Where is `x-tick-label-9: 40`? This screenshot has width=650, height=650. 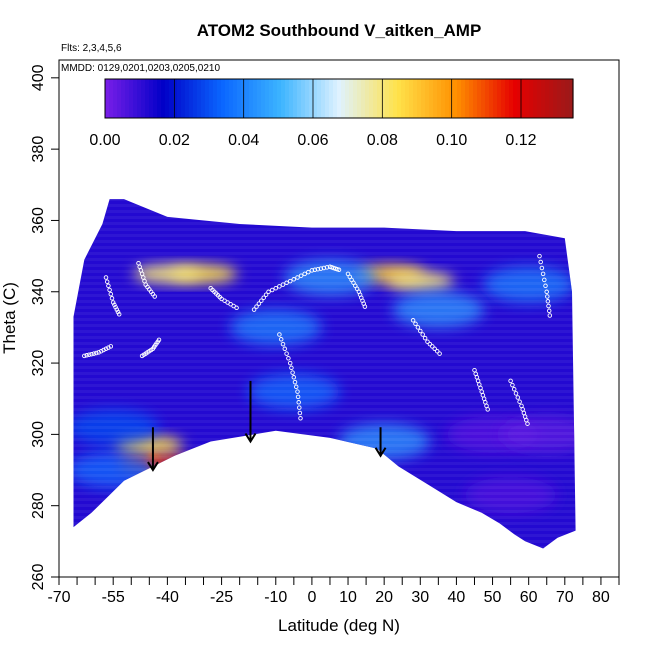 x-tick-label-9: 40 is located at coordinates (457, 597).